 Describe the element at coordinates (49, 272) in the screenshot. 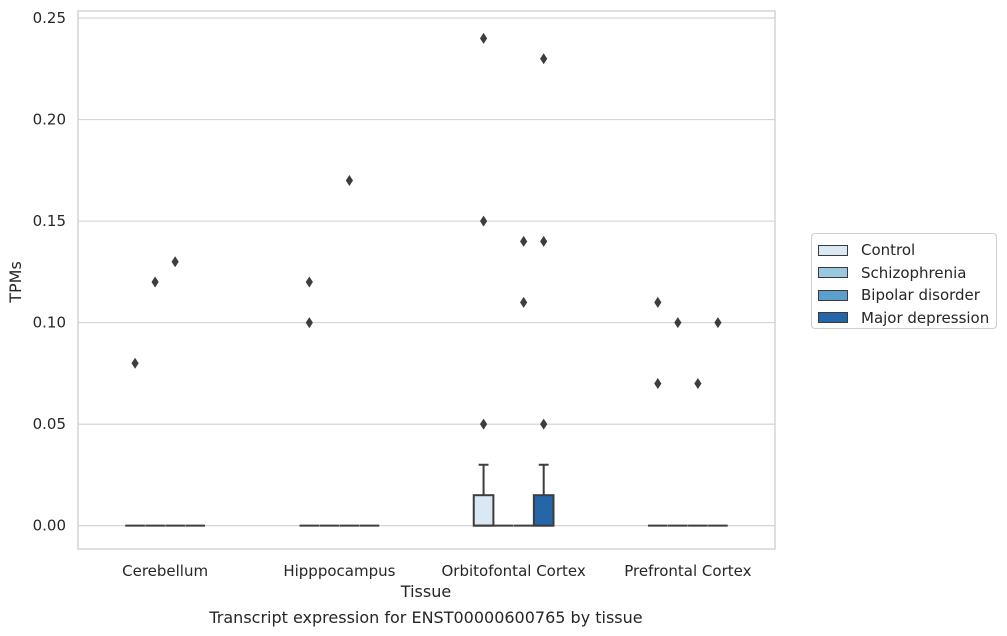

I see `y-axis-ticks: 0.00 0.05 0.10 0.15 0.20 0.25` at that location.